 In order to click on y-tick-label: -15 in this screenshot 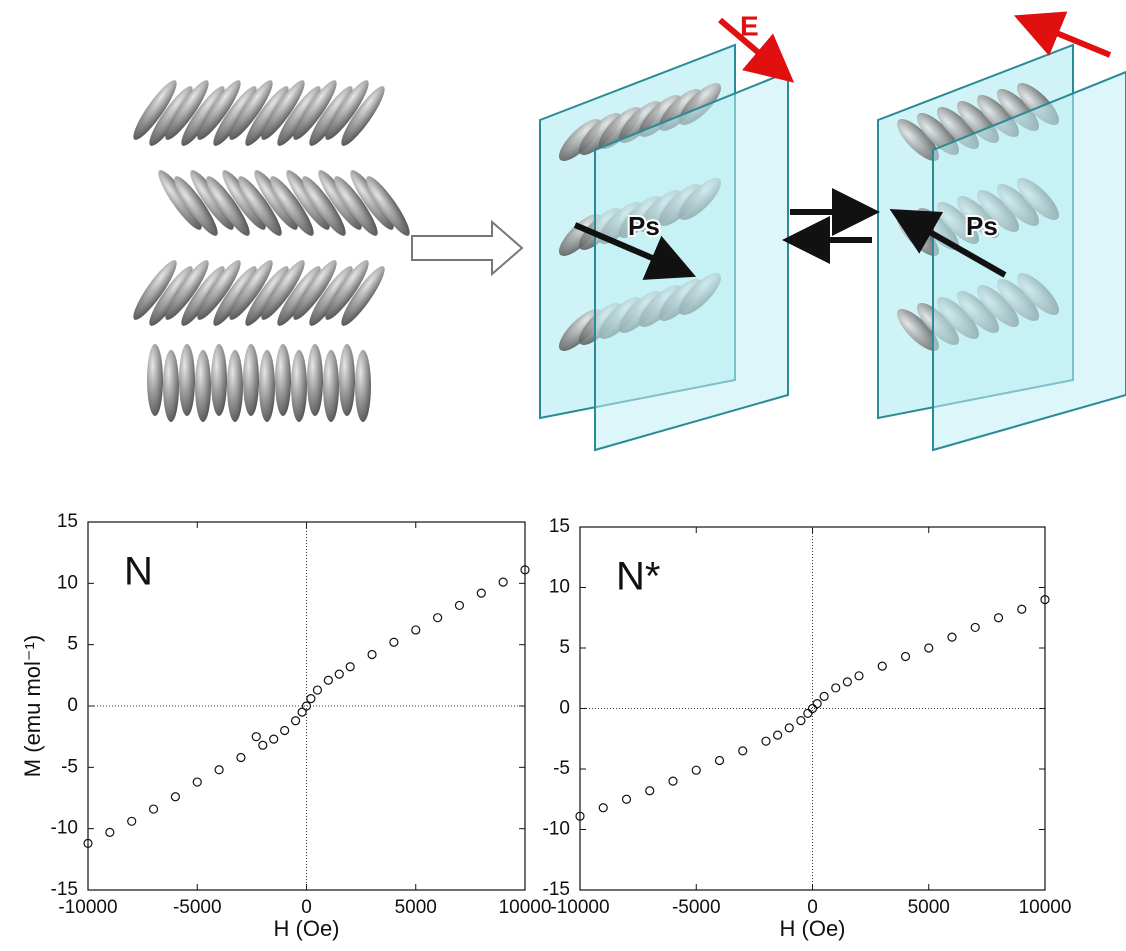, I will do `click(64, 889)`.